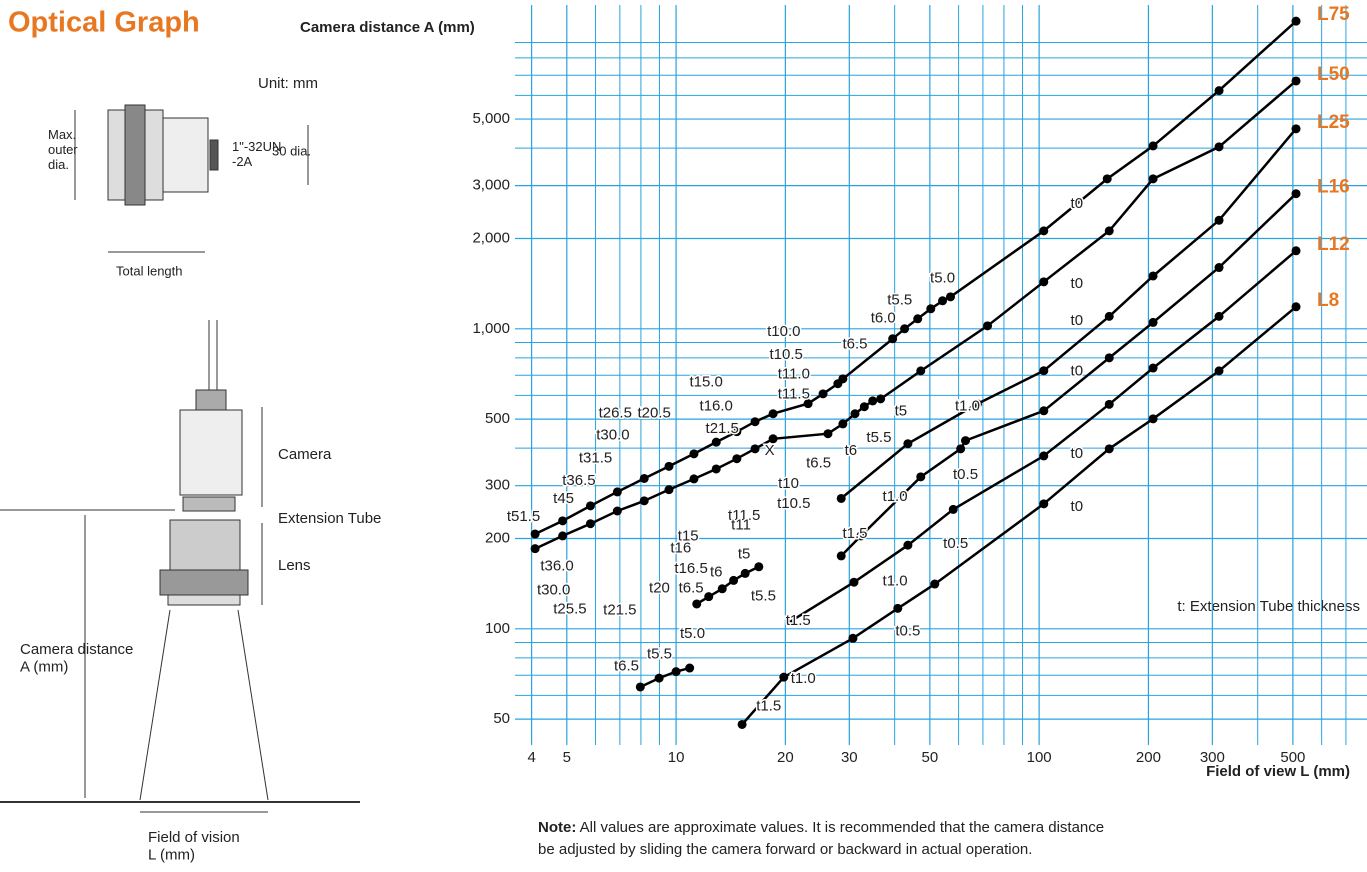  Describe the element at coordinates (305, 454) in the screenshot. I see `camera-label: Camera` at that location.